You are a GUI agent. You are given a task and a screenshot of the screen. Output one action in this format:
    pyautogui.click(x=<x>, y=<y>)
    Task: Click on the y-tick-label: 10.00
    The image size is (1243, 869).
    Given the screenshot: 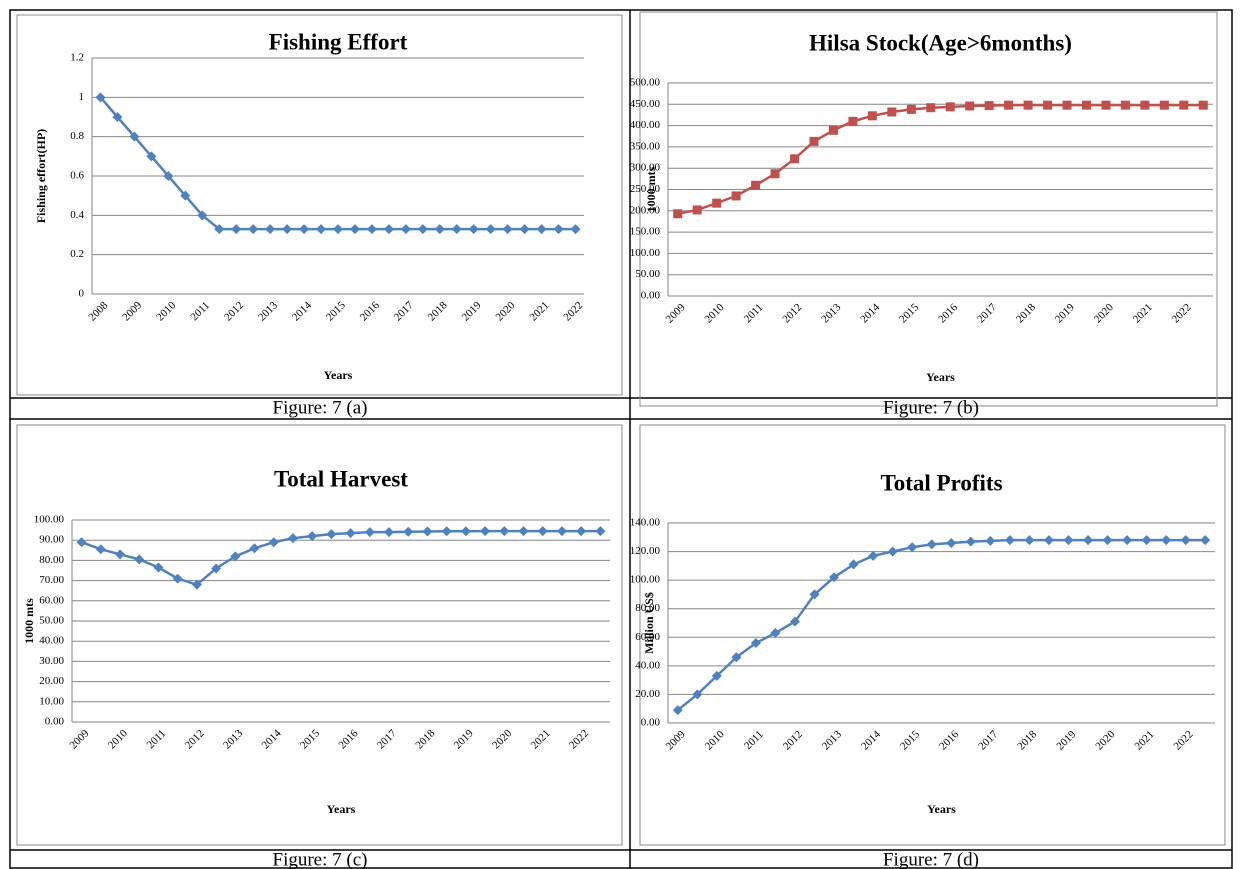 What is the action you would take?
    pyautogui.click(x=51, y=701)
    